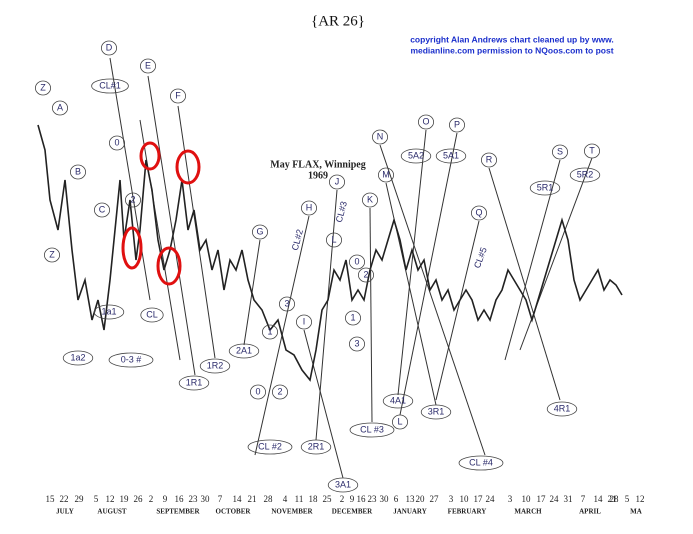 This screenshot has height=534, width=693. I want to click on annotation-label: CL, so click(152, 314).